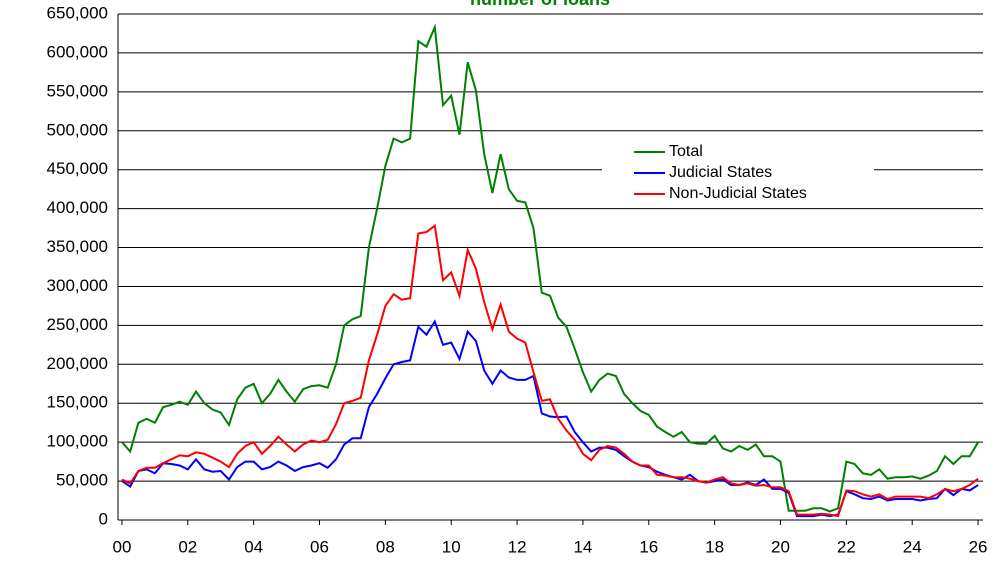  I want to click on y-tick-label: 600,000, so click(77, 51).